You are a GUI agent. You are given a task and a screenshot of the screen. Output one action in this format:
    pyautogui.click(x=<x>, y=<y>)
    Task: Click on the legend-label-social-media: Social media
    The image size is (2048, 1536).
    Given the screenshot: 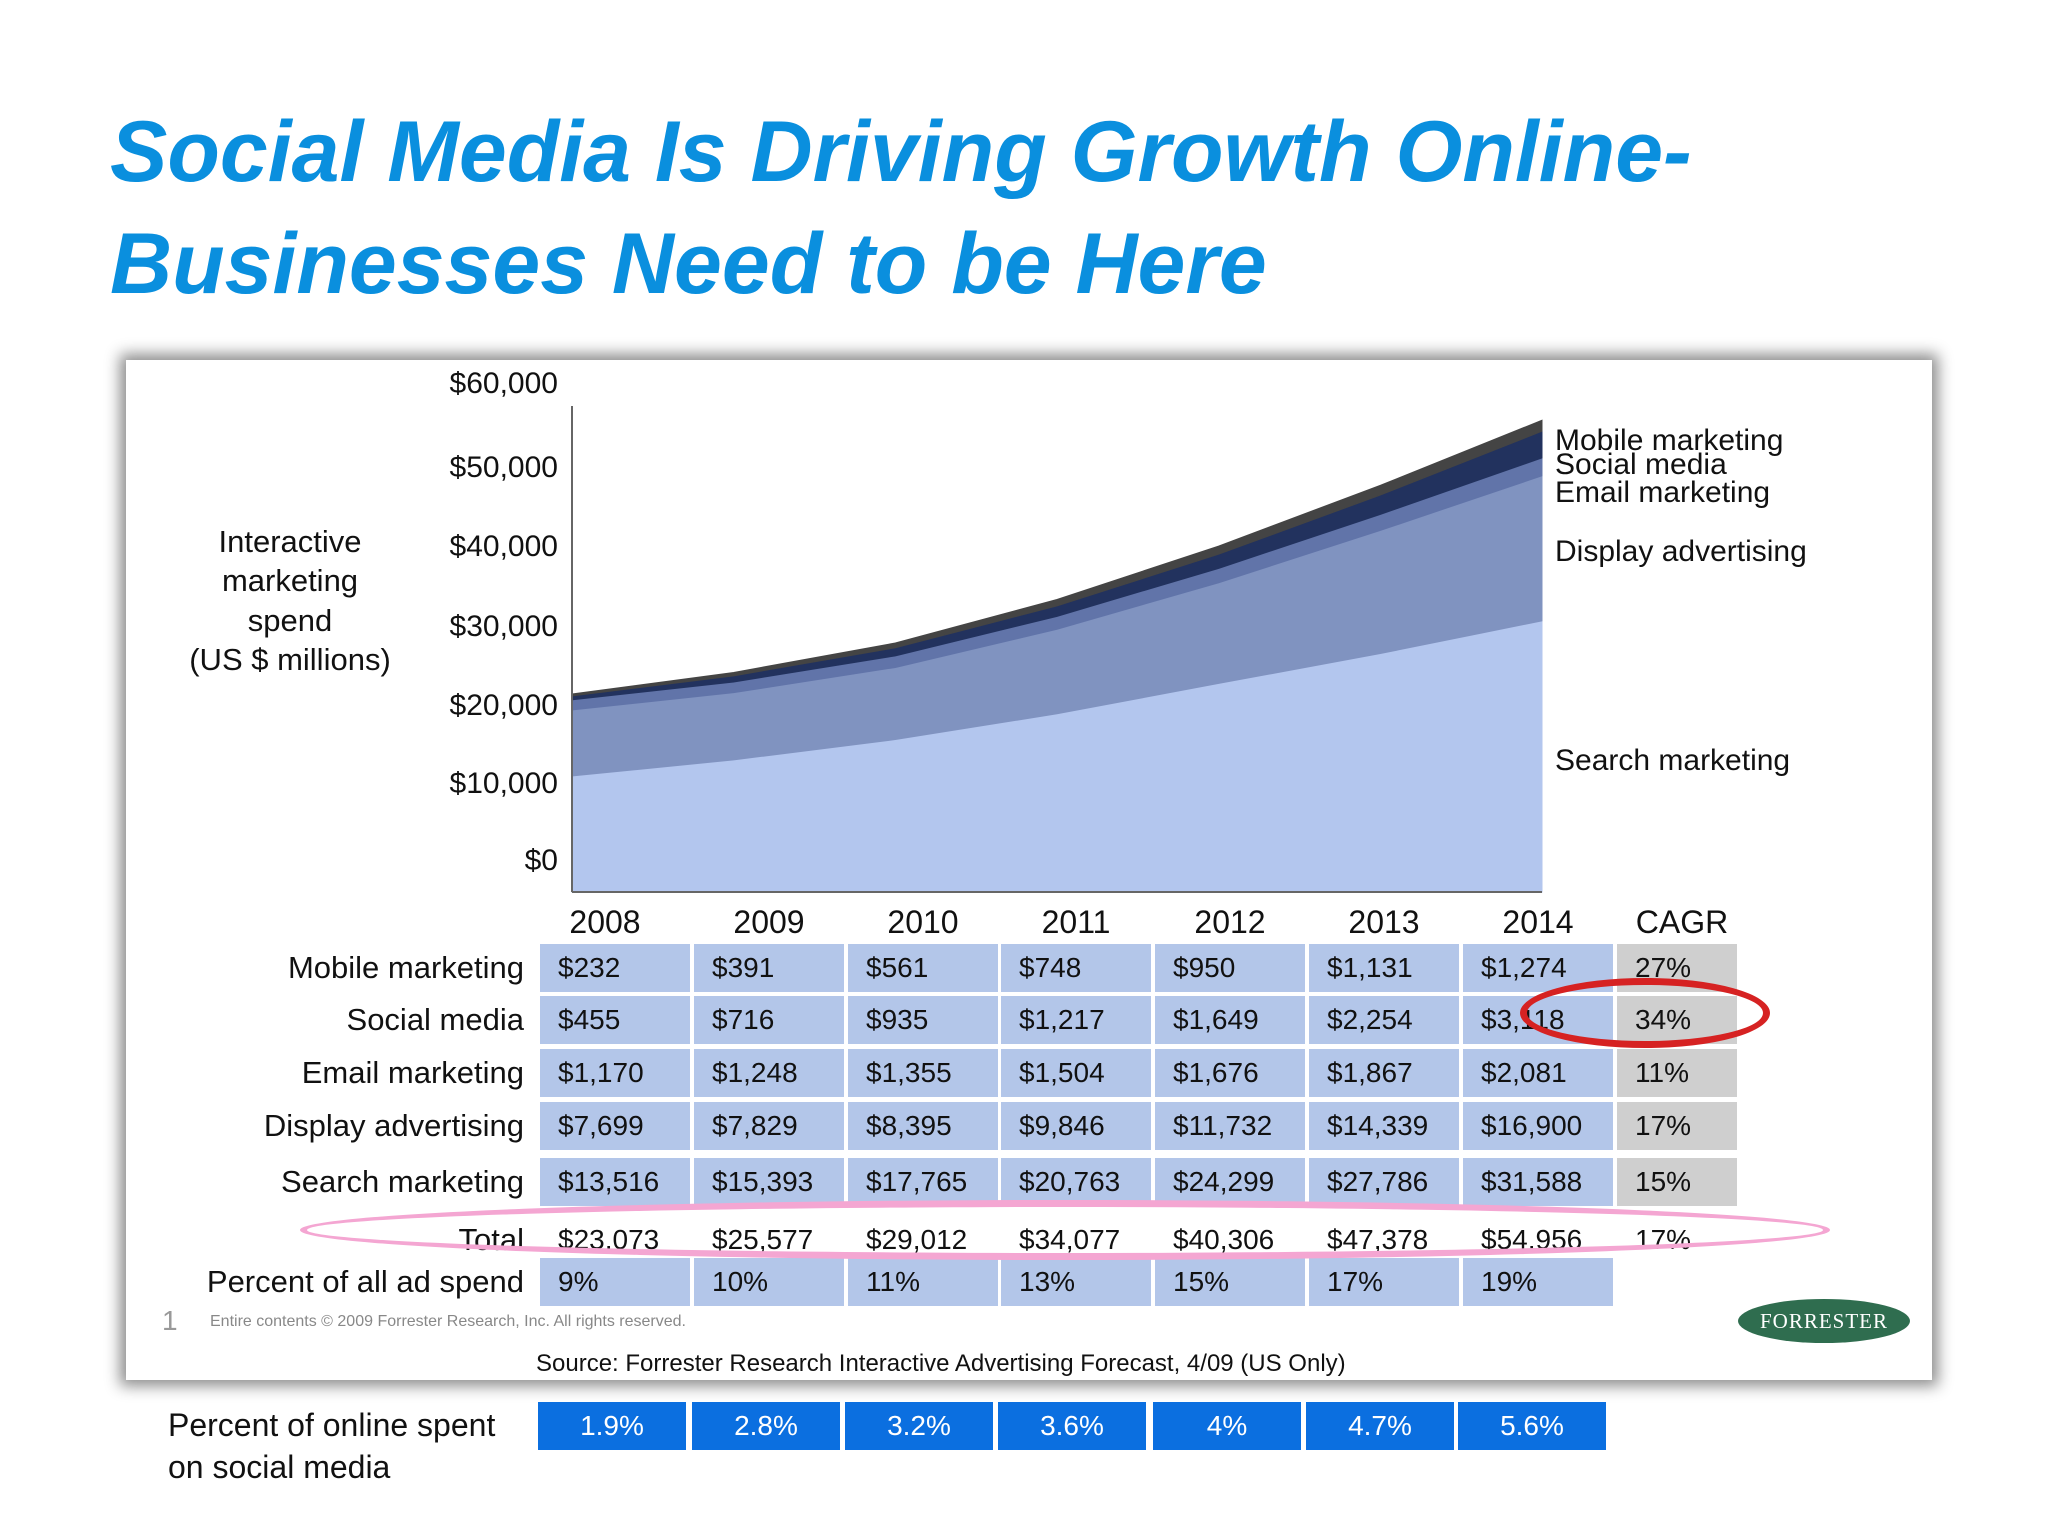 What is the action you would take?
    pyautogui.click(x=1641, y=464)
    